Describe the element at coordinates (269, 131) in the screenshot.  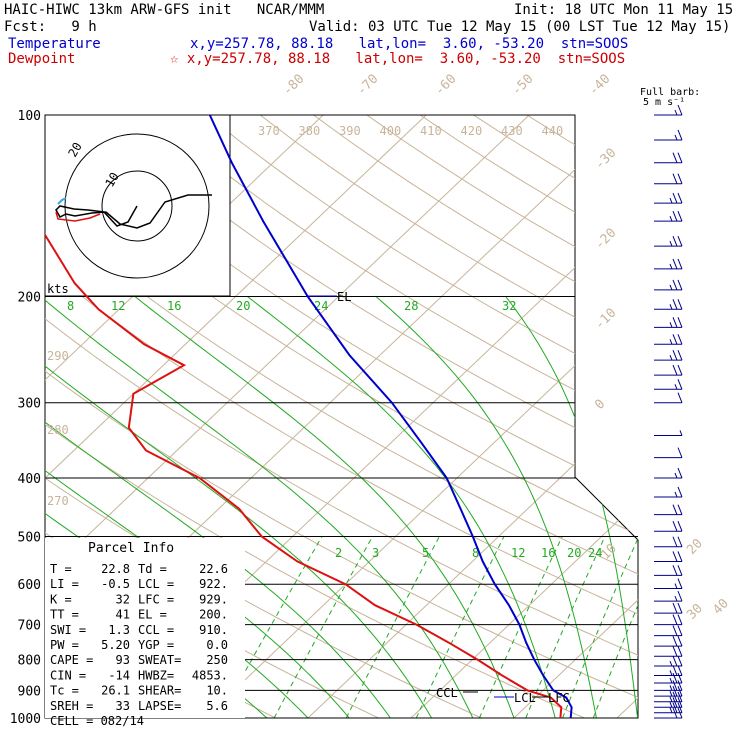
I see `theta-label: 370` at that location.